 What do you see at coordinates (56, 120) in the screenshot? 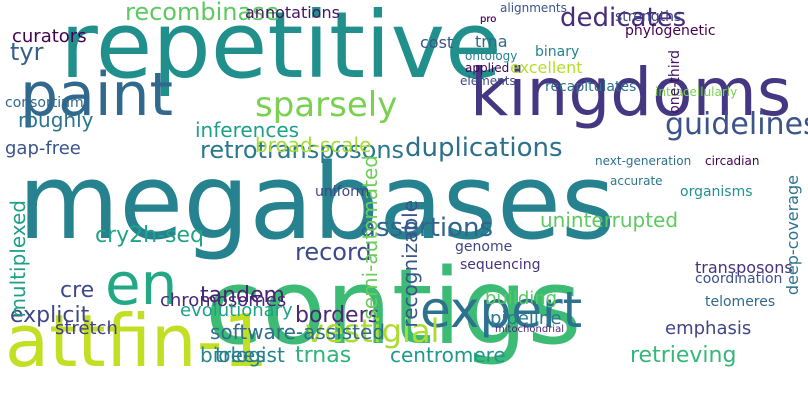
I see `word-roughly: roughly` at bounding box center [56, 120].